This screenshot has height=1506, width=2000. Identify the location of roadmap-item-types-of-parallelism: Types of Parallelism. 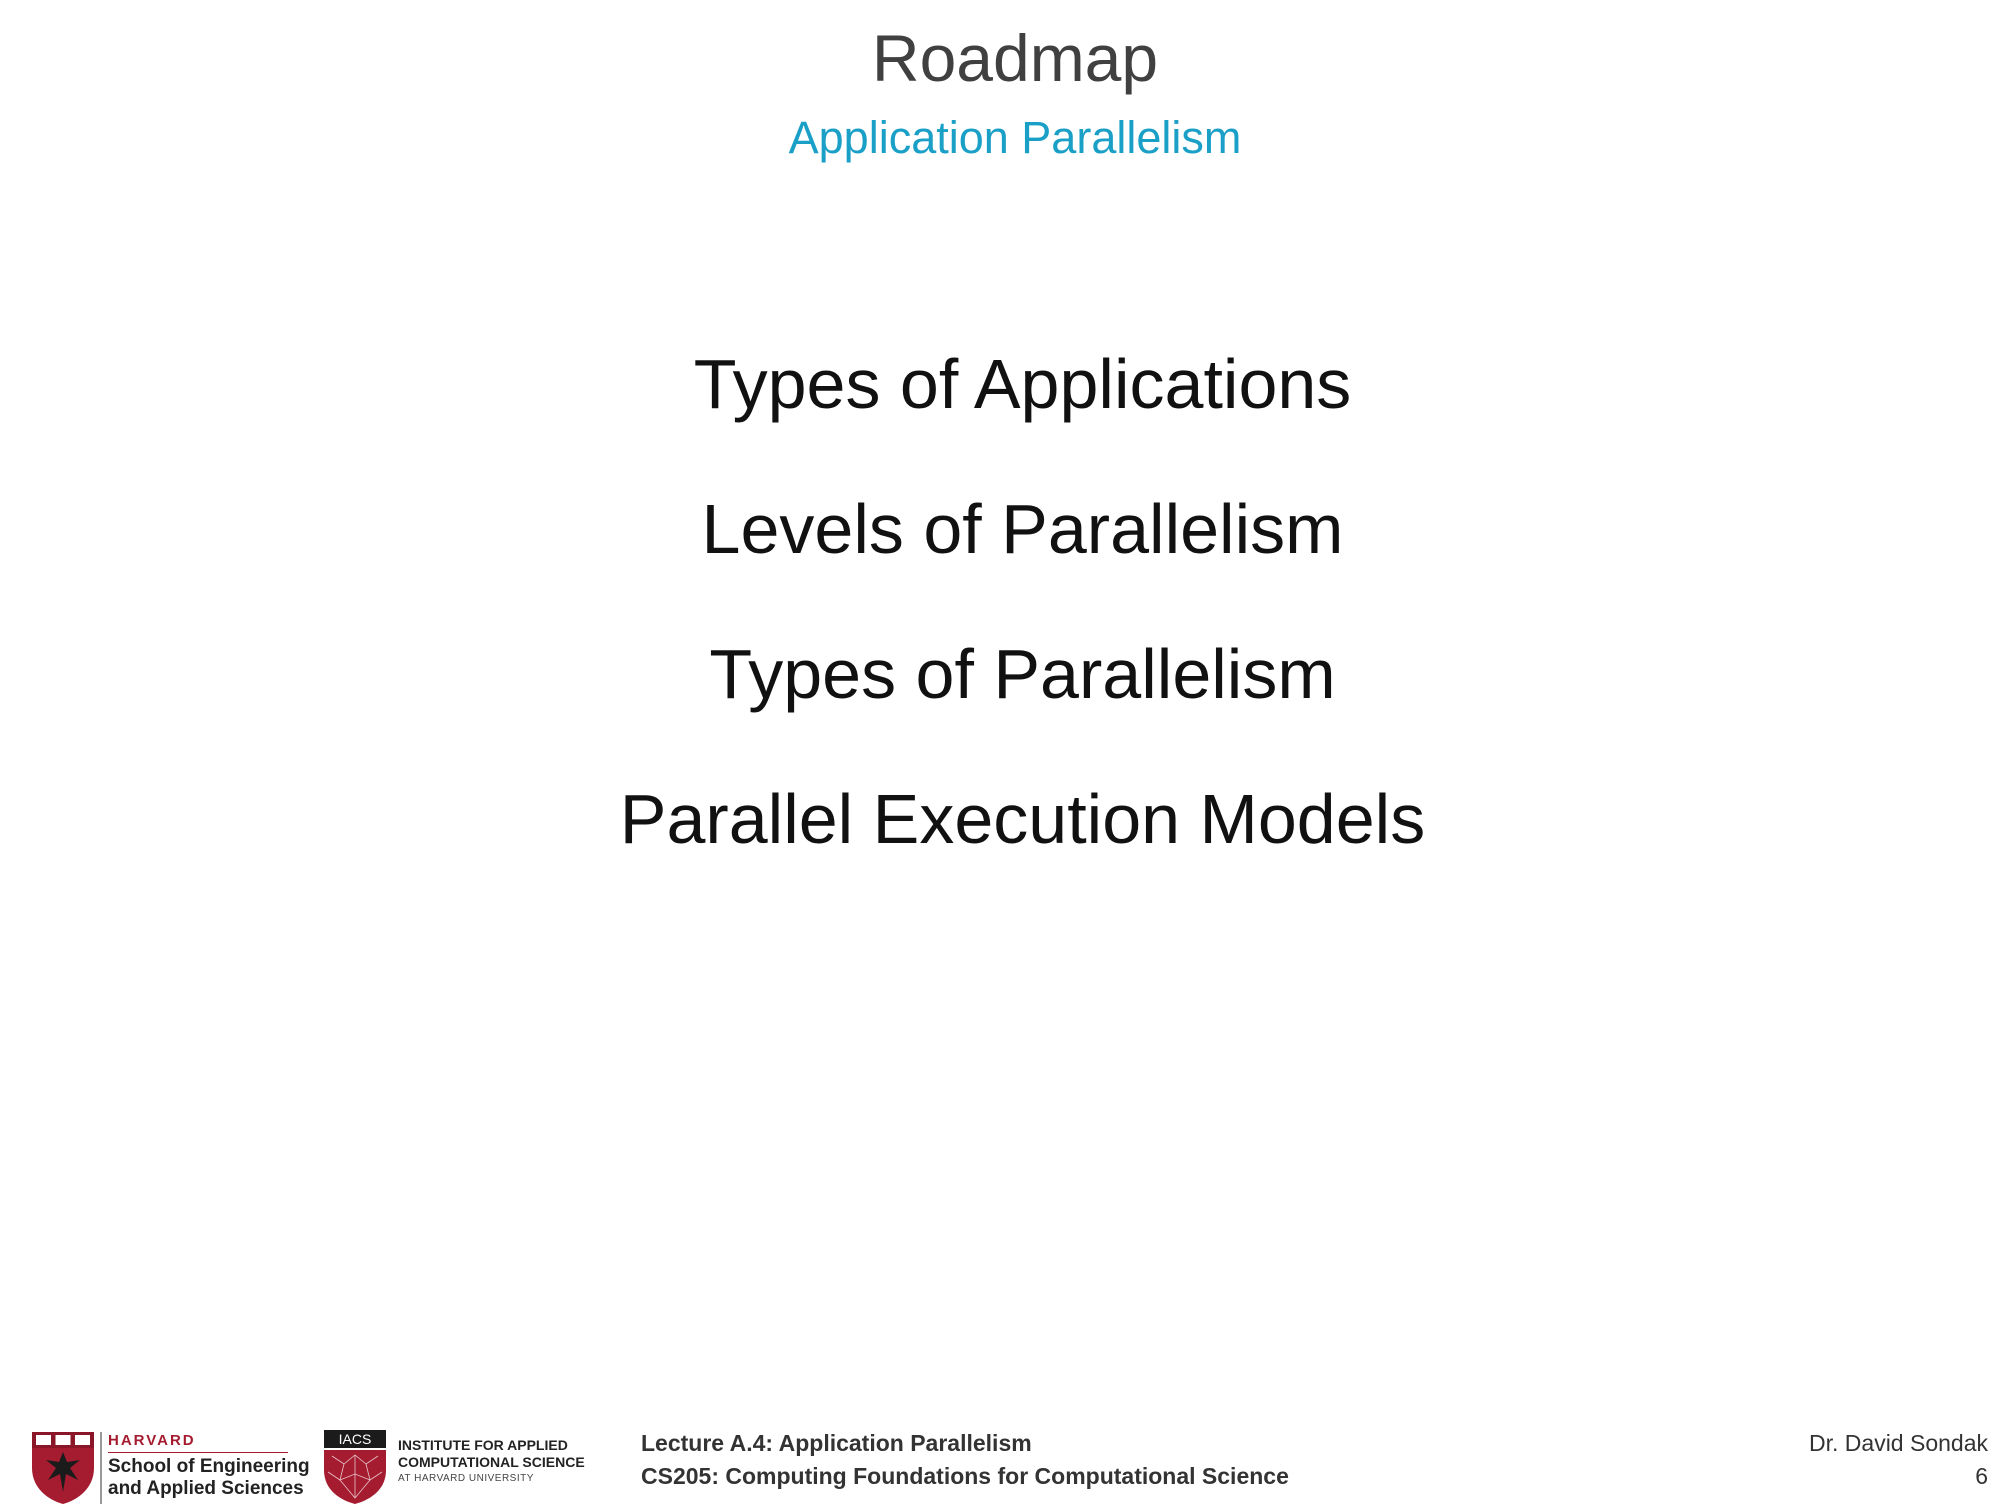
(1022, 674).